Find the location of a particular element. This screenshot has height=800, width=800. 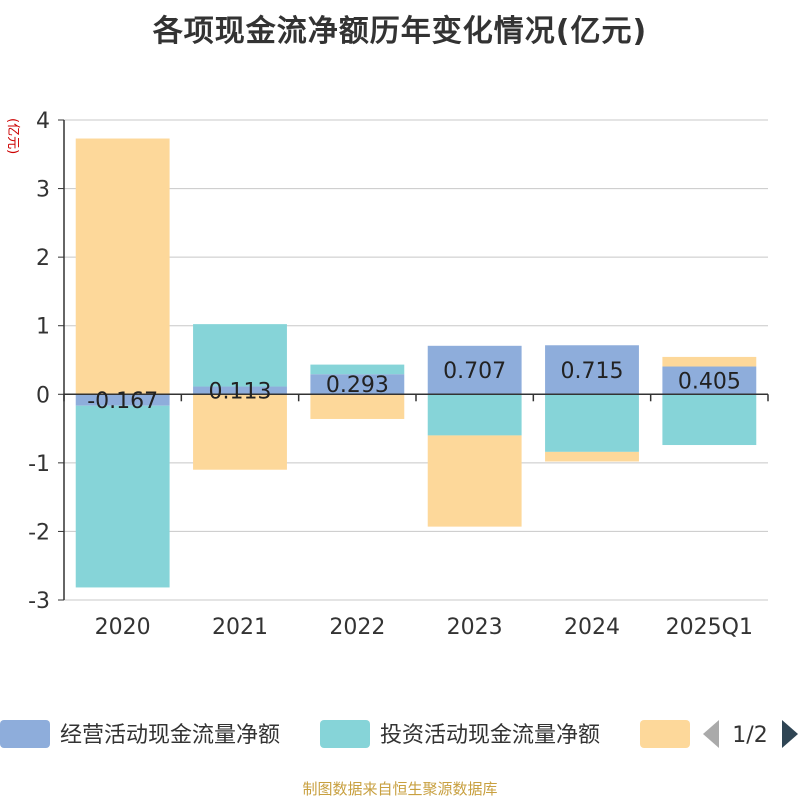

y-tick-label: 4 is located at coordinates (43, 121).